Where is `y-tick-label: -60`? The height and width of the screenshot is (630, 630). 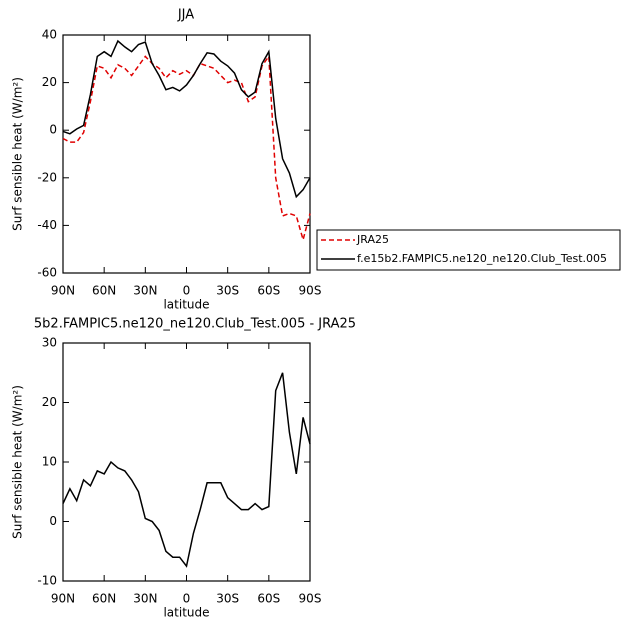 y-tick-label: -60 is located at coordinates (47, 273).